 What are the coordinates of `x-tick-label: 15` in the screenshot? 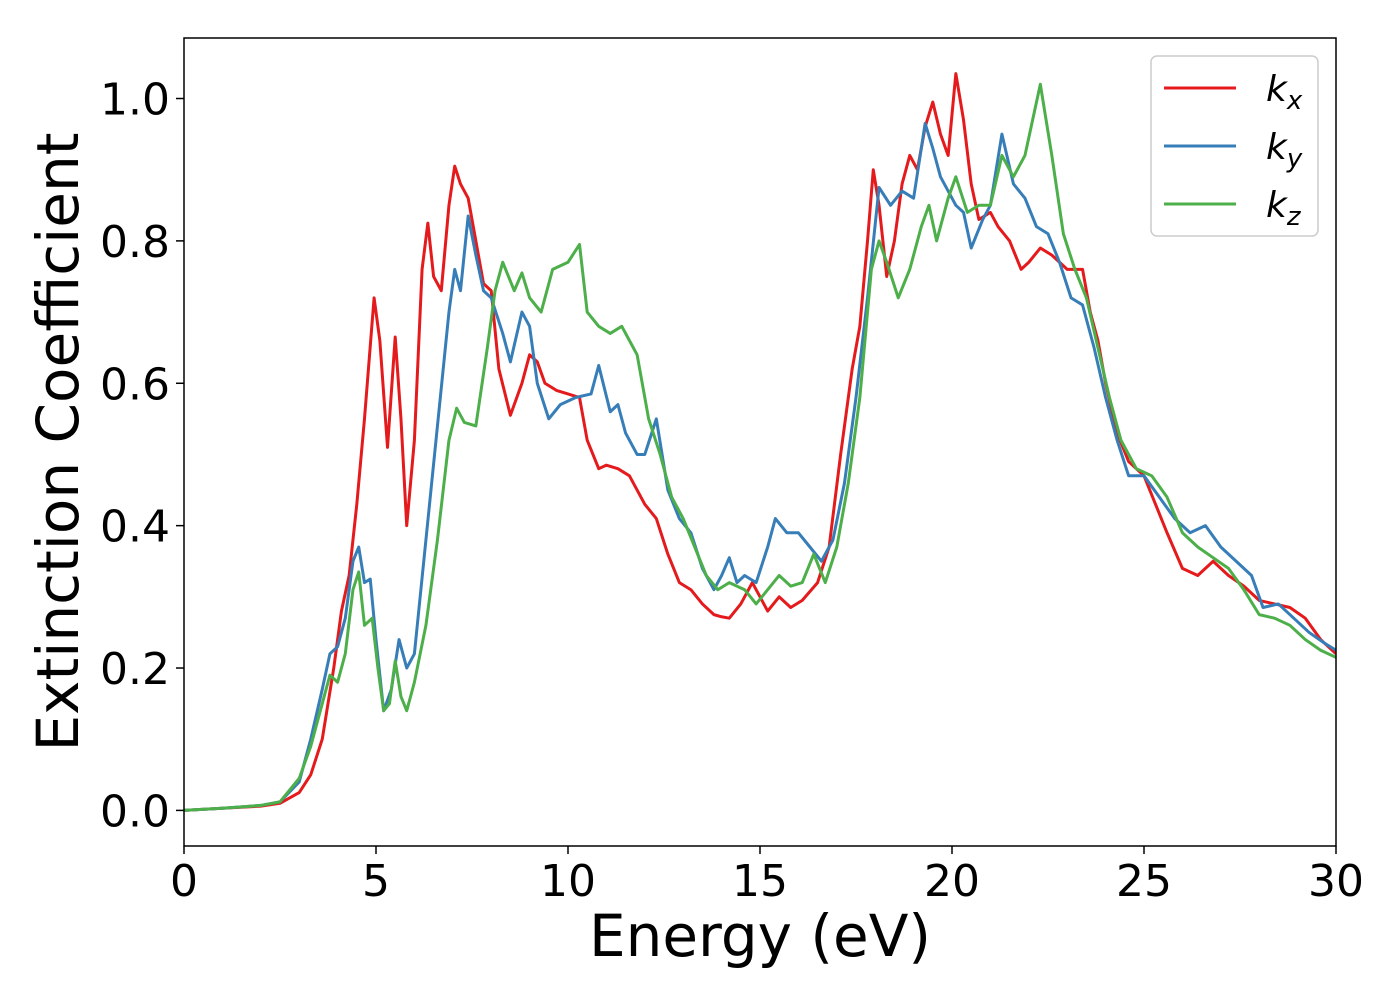 It's located at (760, 881).